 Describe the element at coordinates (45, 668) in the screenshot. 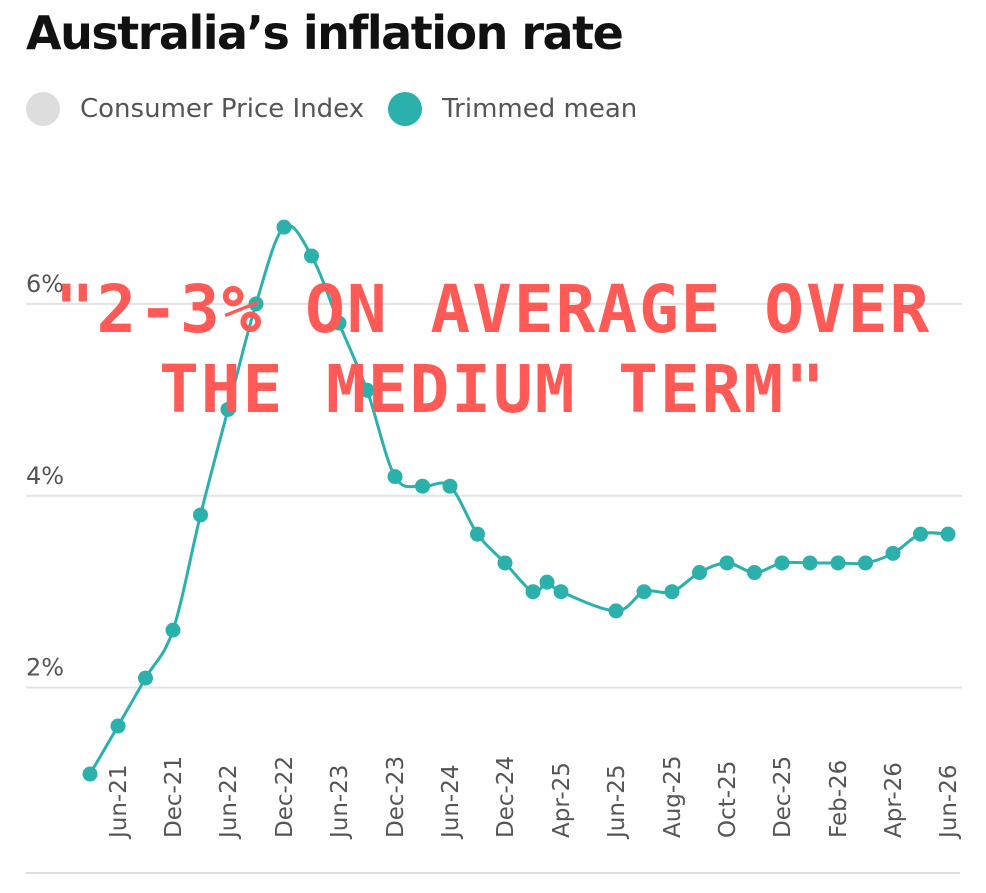

I see `y-tick-label-2pct: 2%` at that location.